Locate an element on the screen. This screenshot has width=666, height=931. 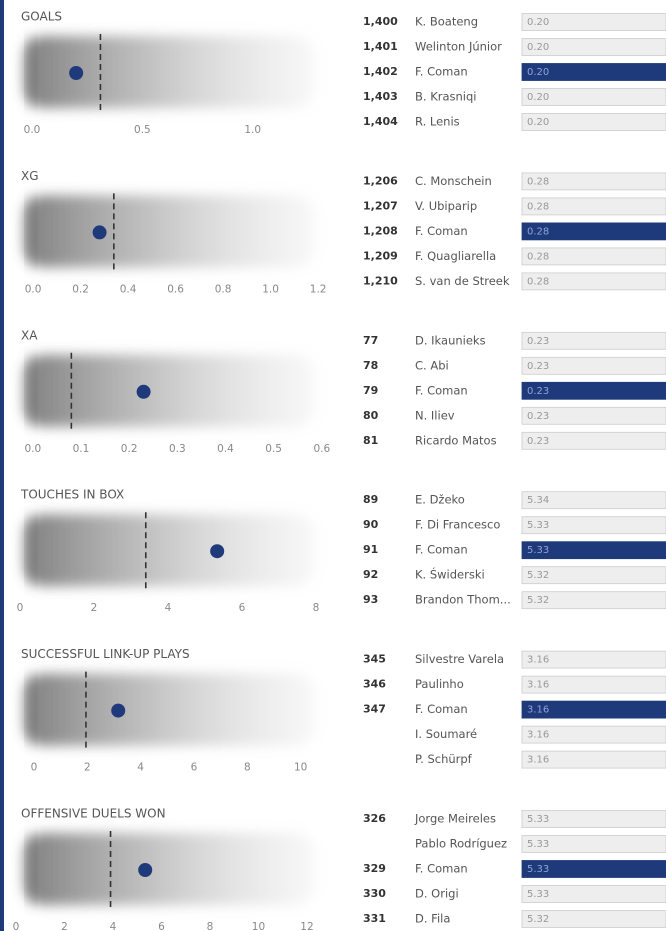
rank: 78 is located at coordinates (370, 365).